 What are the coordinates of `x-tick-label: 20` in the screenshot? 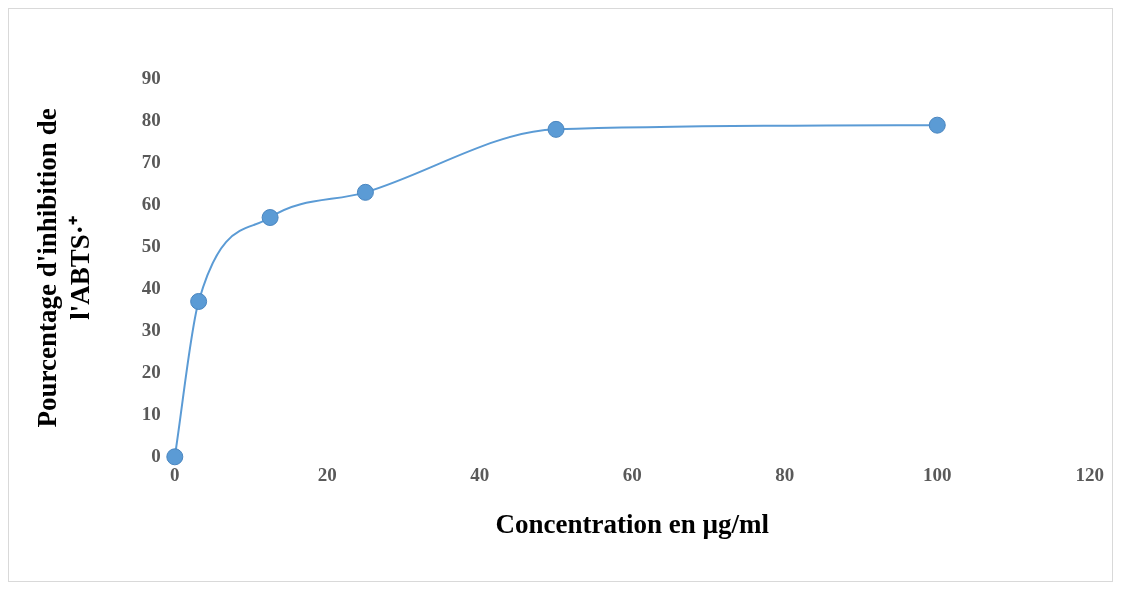 It's located at (327, 475).